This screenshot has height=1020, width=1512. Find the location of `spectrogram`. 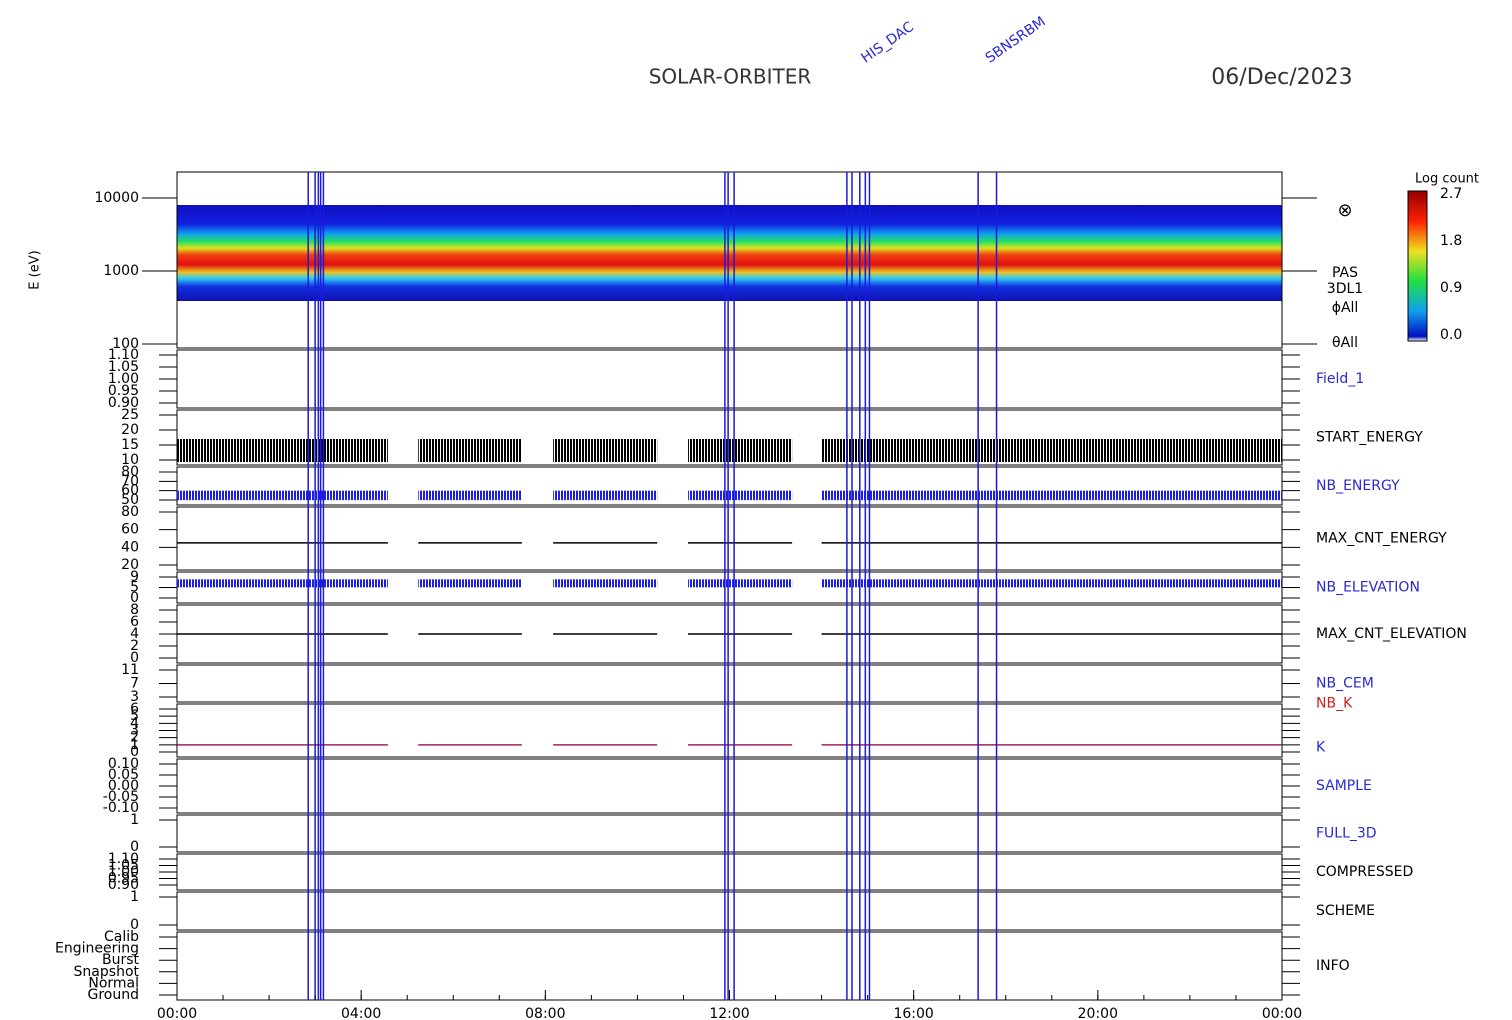

spectrogram is located at coordinates (729, 253).